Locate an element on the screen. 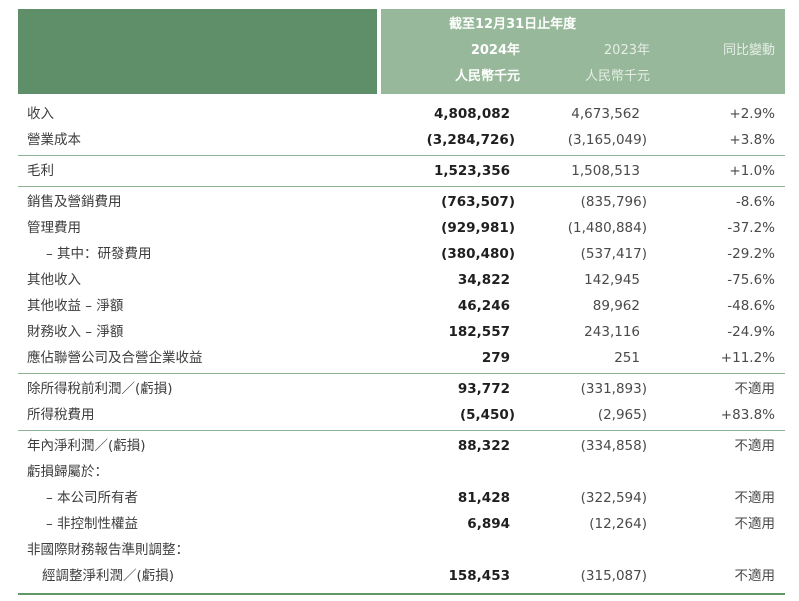 The height and width of the screenshot is (601, 799). row-label: – 其中：研發費用 is located at coordinates (99, 254).